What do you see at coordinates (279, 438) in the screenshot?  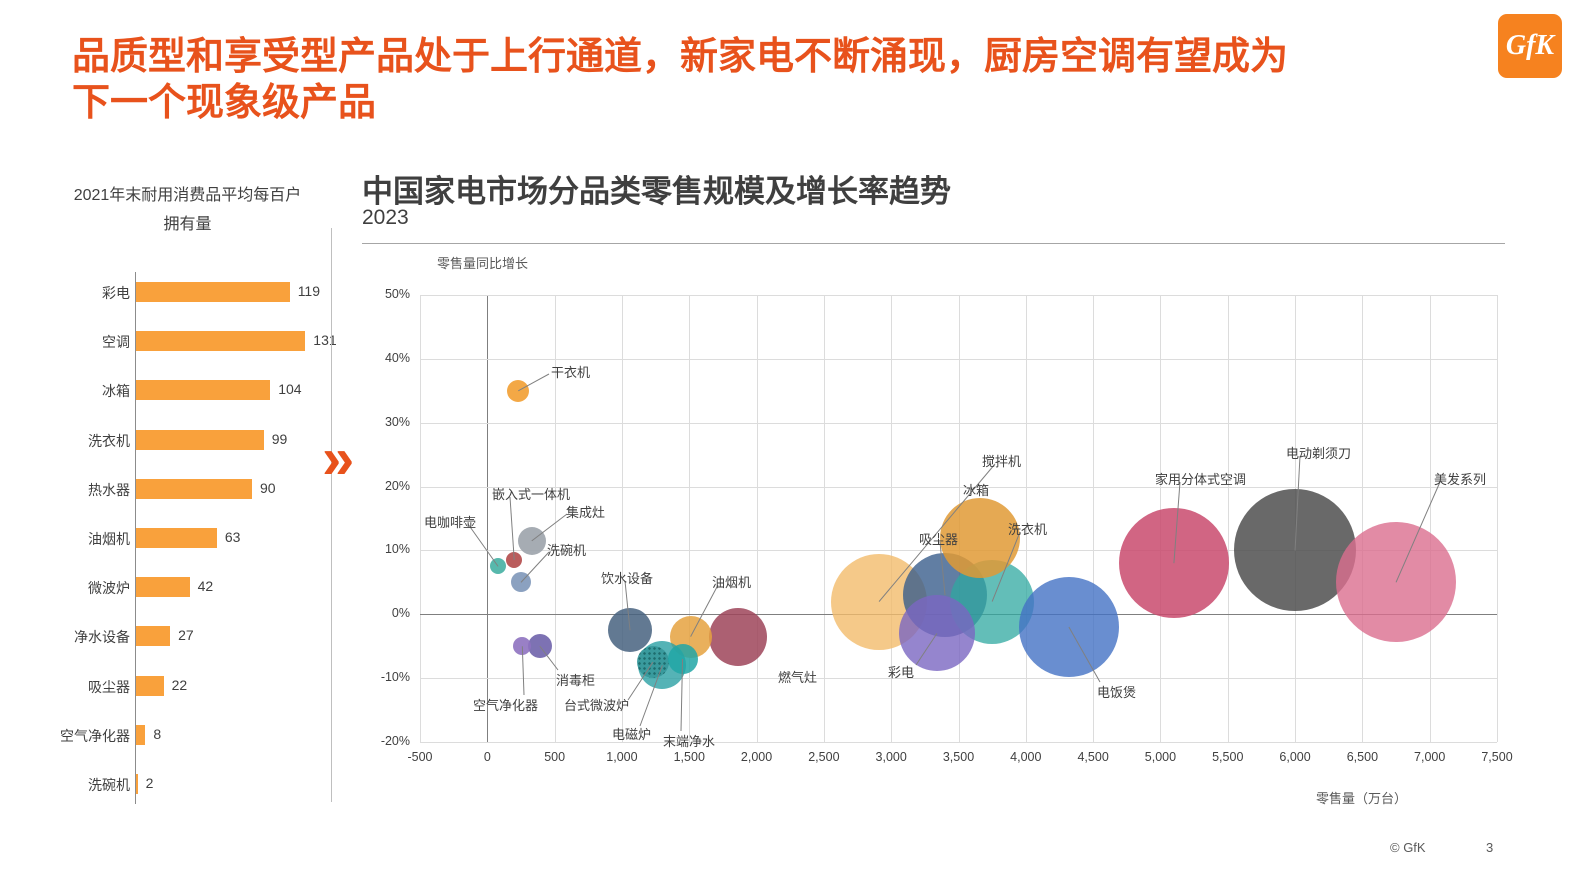 I see `bar-value: 99` at bounding box center [279, 438].